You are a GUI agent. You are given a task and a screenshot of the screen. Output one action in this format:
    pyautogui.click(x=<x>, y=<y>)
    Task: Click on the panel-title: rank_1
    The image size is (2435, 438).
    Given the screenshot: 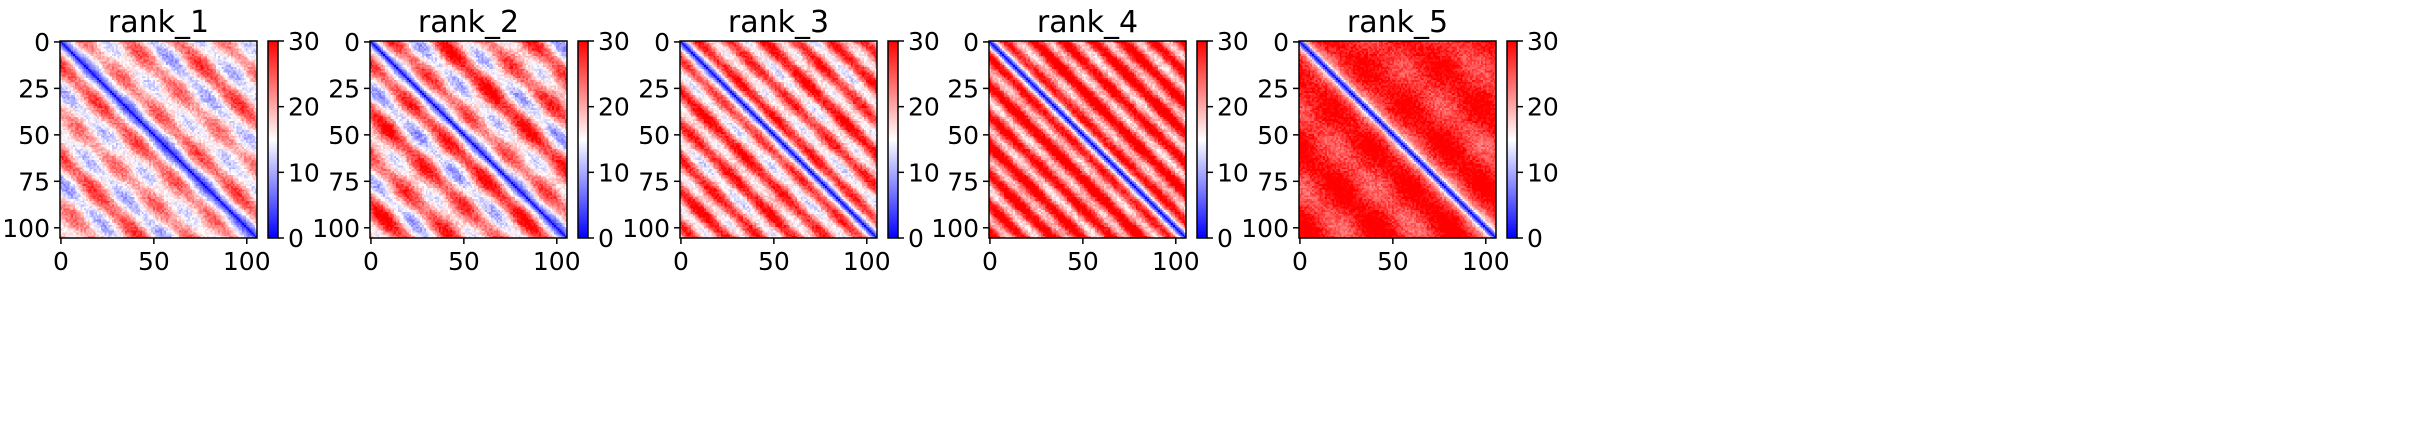 What is the action you would take?
    pyautogui.click(x=158, y=22)
    